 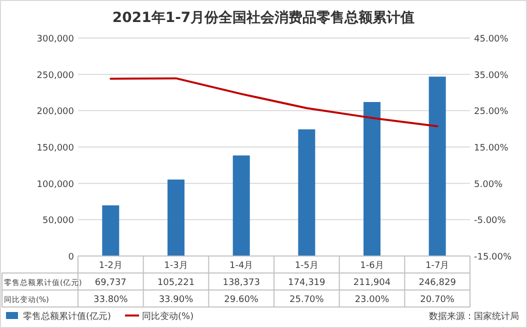 I want to click on x-tick-label: 1-2月, so click(x=110, y=266).